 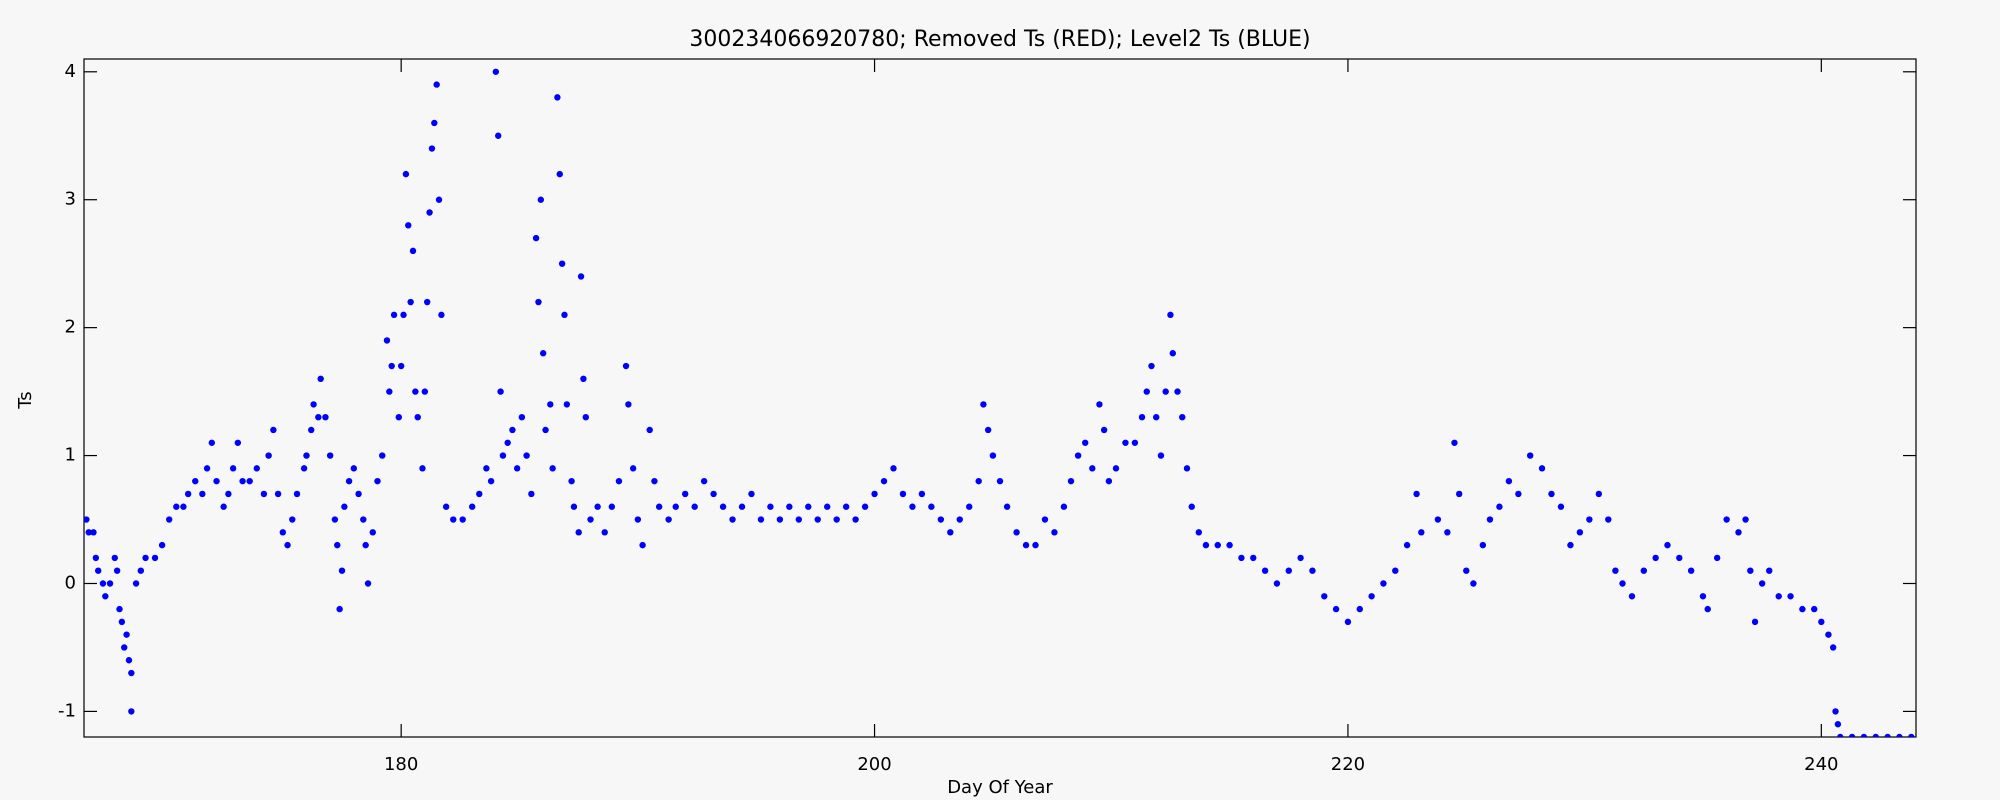 What do you see at coordinates (1000, 787) in the screenshot?
I see `x-axis-label: Day Of Year` at bounding box center [1000, 787].